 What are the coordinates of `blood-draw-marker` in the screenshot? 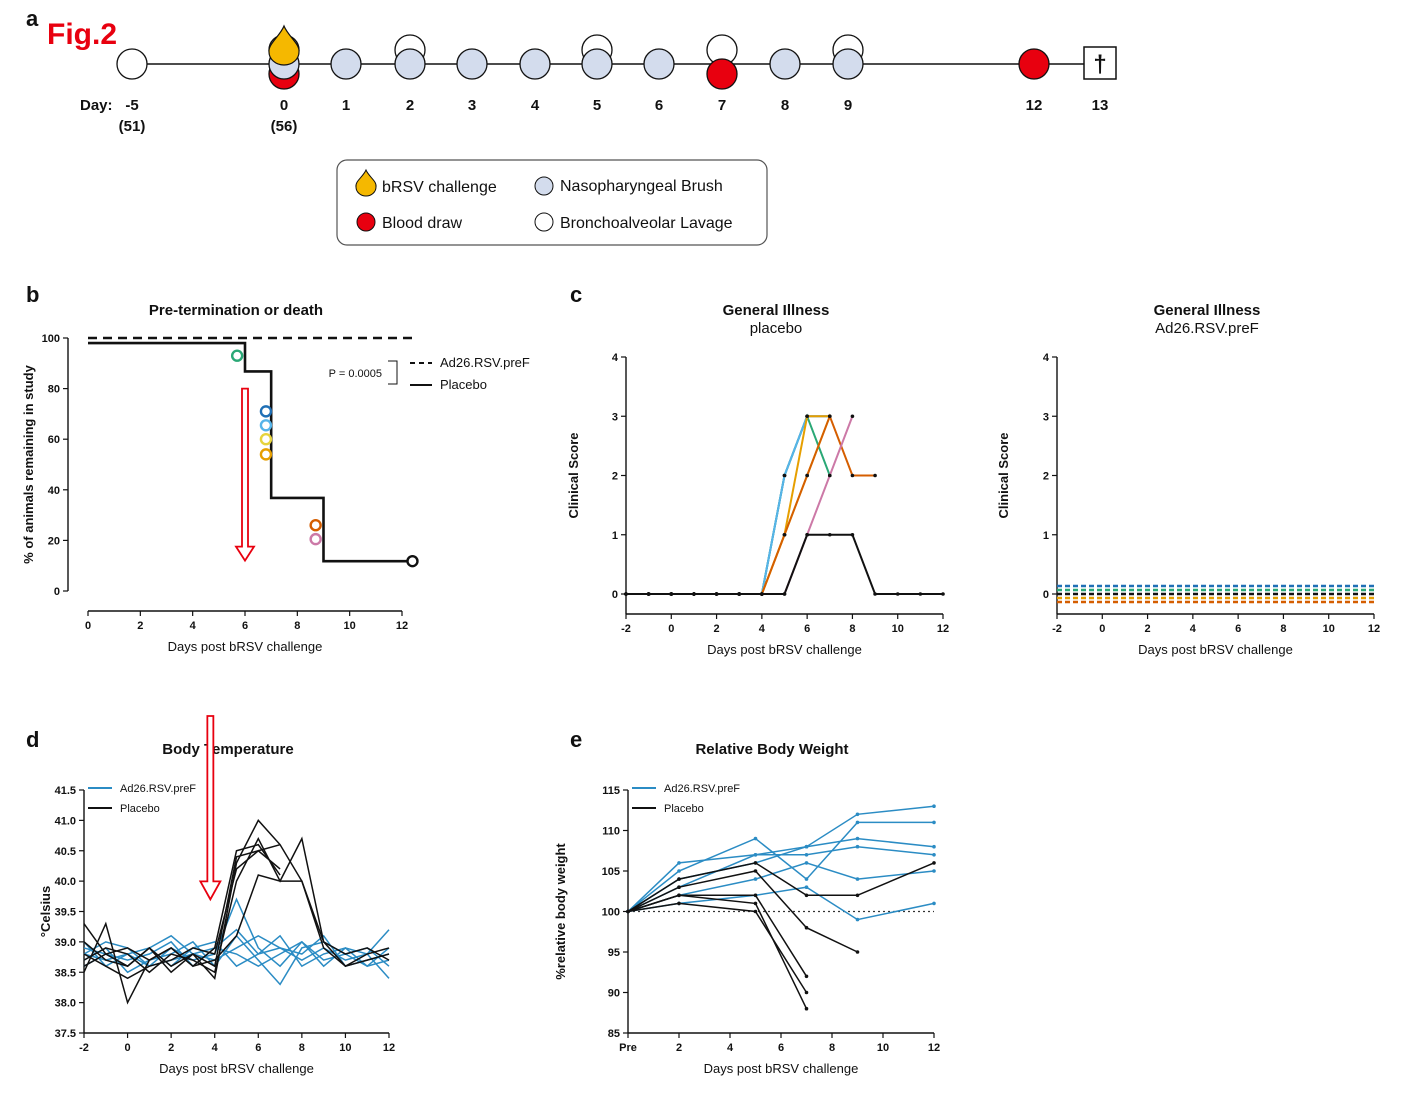 It's located at (722, 74).